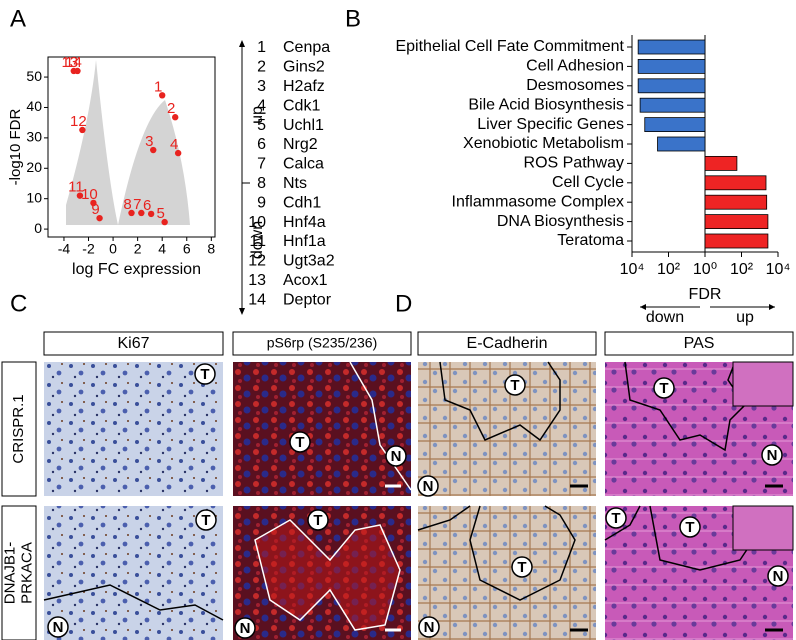 The height and width of the screenshot is (640, 796). What do you see at coordinates (303, 164) in the screenshot?
I see `gene-name: Calca` at bounding box center [303, 164].